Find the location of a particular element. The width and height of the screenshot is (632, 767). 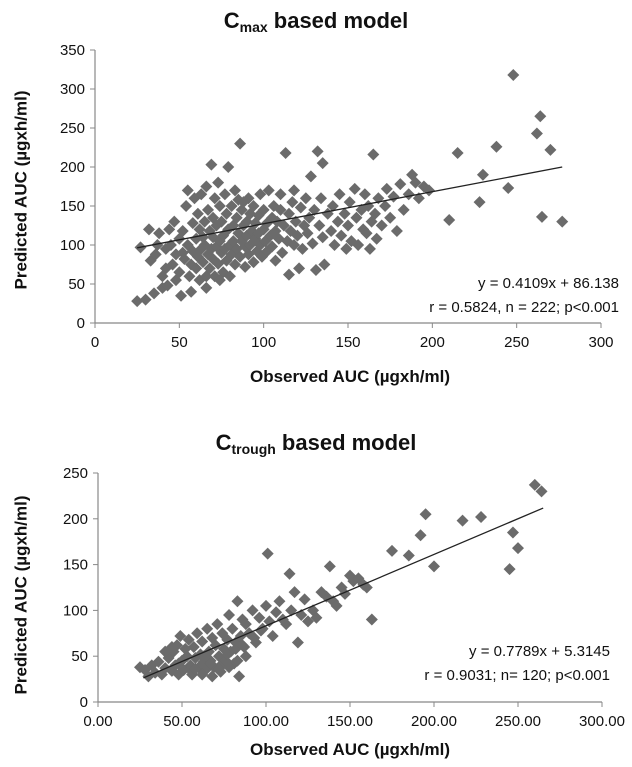

x-tick-label: 250 is located at coordinates (516, 342).